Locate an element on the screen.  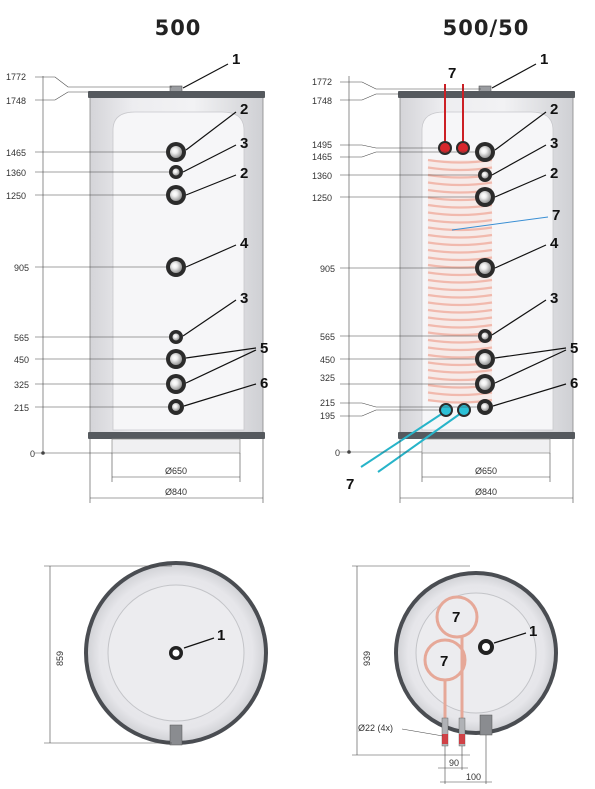
plan-coil-label-2: 7 is located at coordinates (444, 661).